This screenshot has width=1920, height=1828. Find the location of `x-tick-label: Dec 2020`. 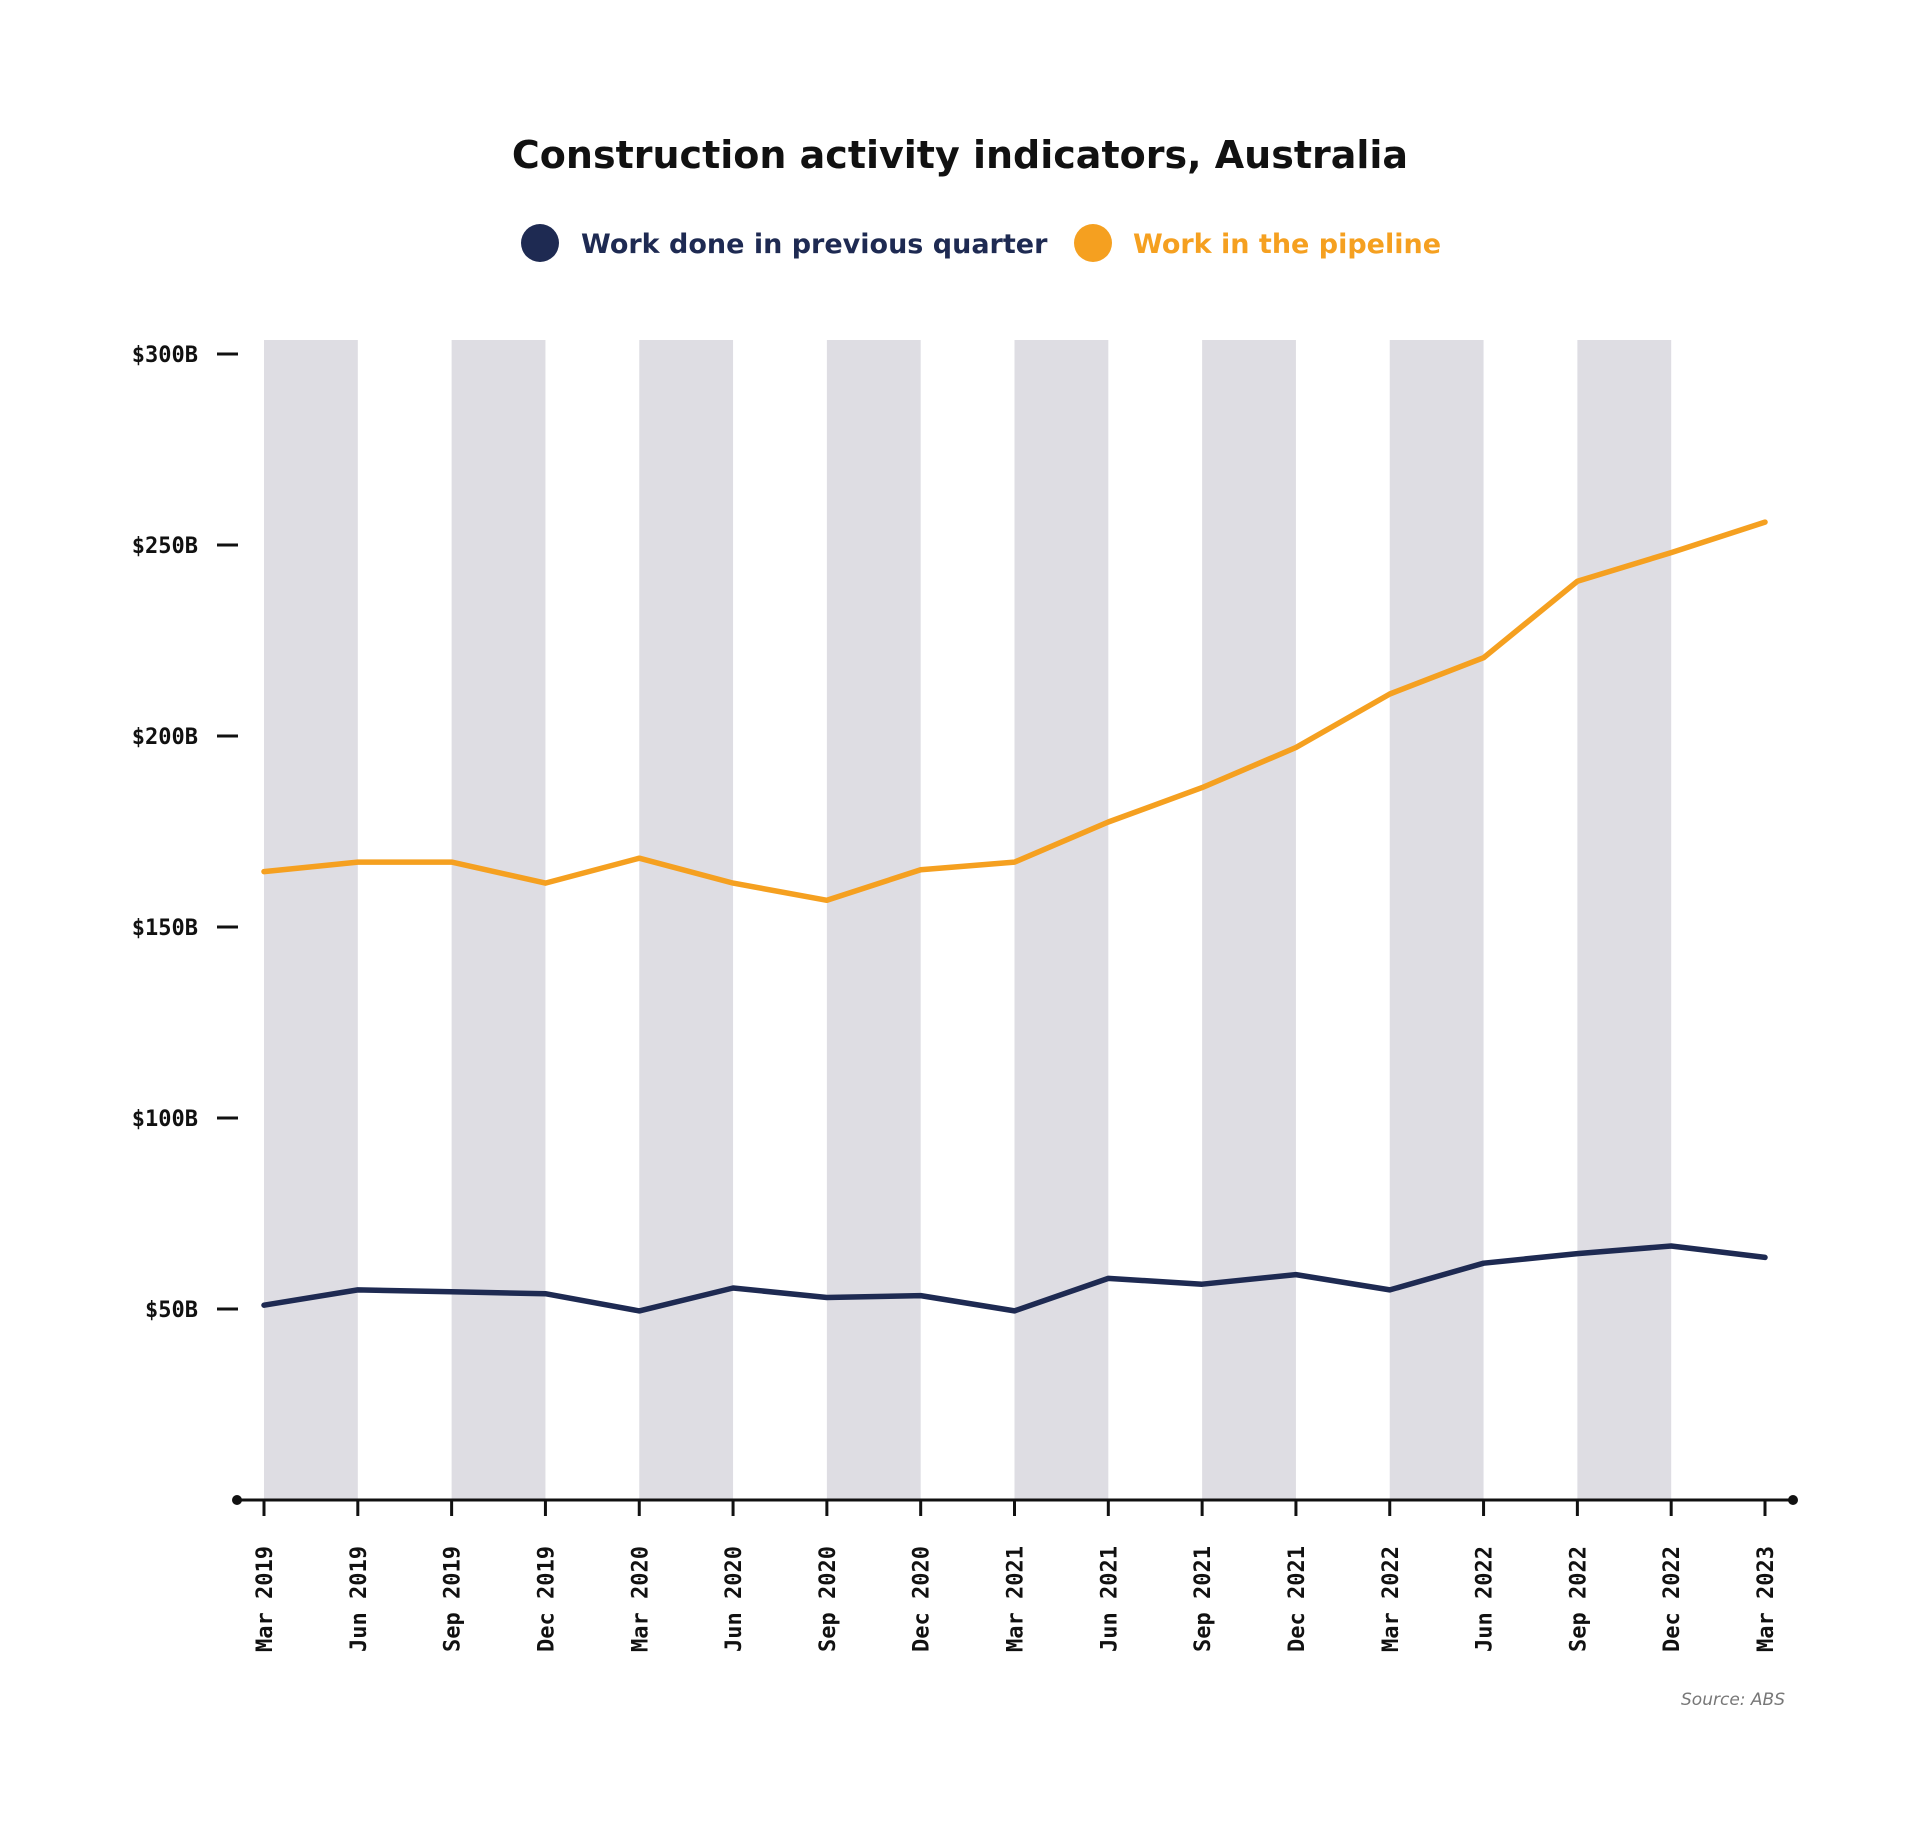

x-tick-label: Dec 2020 is located at coordinates (922, 1599).